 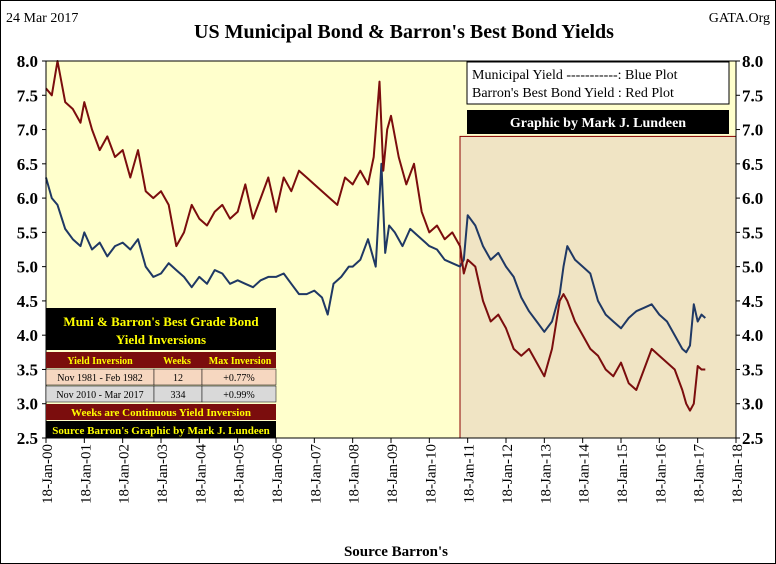 What do you see at coordinates (316, 474) in the screenshot?
I see `x-tick-label: 18-Jan-07` at bounding box center [316, 474].